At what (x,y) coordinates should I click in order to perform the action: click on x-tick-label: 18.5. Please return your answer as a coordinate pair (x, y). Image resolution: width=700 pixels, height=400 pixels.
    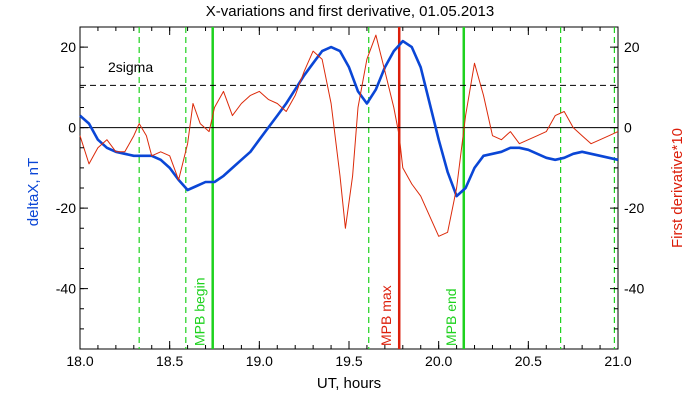
    Looking at the image, I should click on (169, 361).